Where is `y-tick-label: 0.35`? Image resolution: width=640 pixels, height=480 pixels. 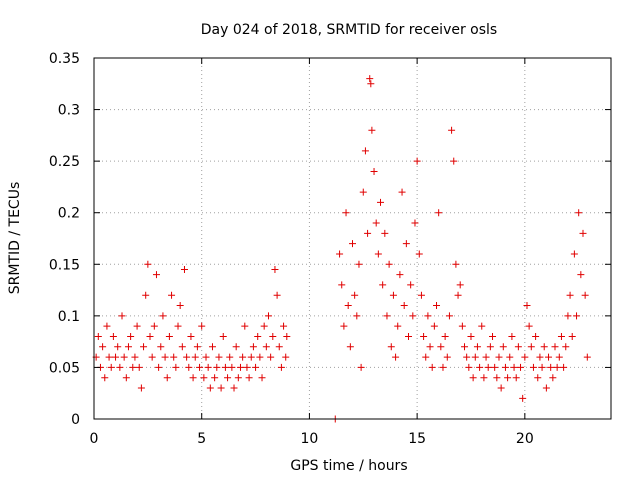 y-tick-label: 0.35 is located at coordinates (64, 59).